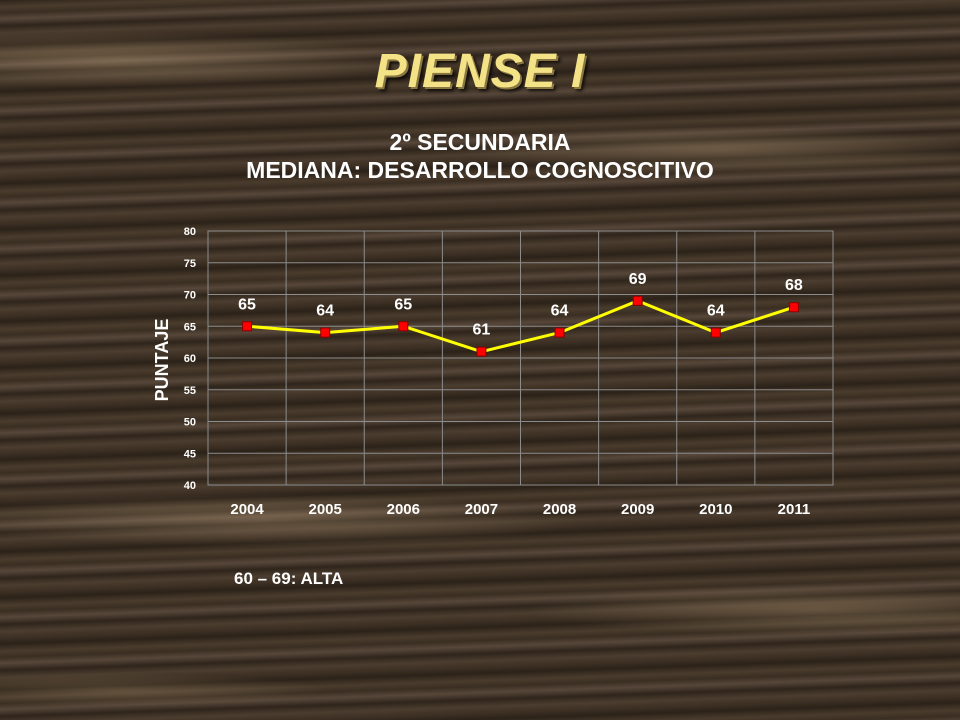 This screenshot has width=960, height=720. Describe the element at coordinates (403, 509) in the screenshot. I see `x-tick-label: 2006` at that location.